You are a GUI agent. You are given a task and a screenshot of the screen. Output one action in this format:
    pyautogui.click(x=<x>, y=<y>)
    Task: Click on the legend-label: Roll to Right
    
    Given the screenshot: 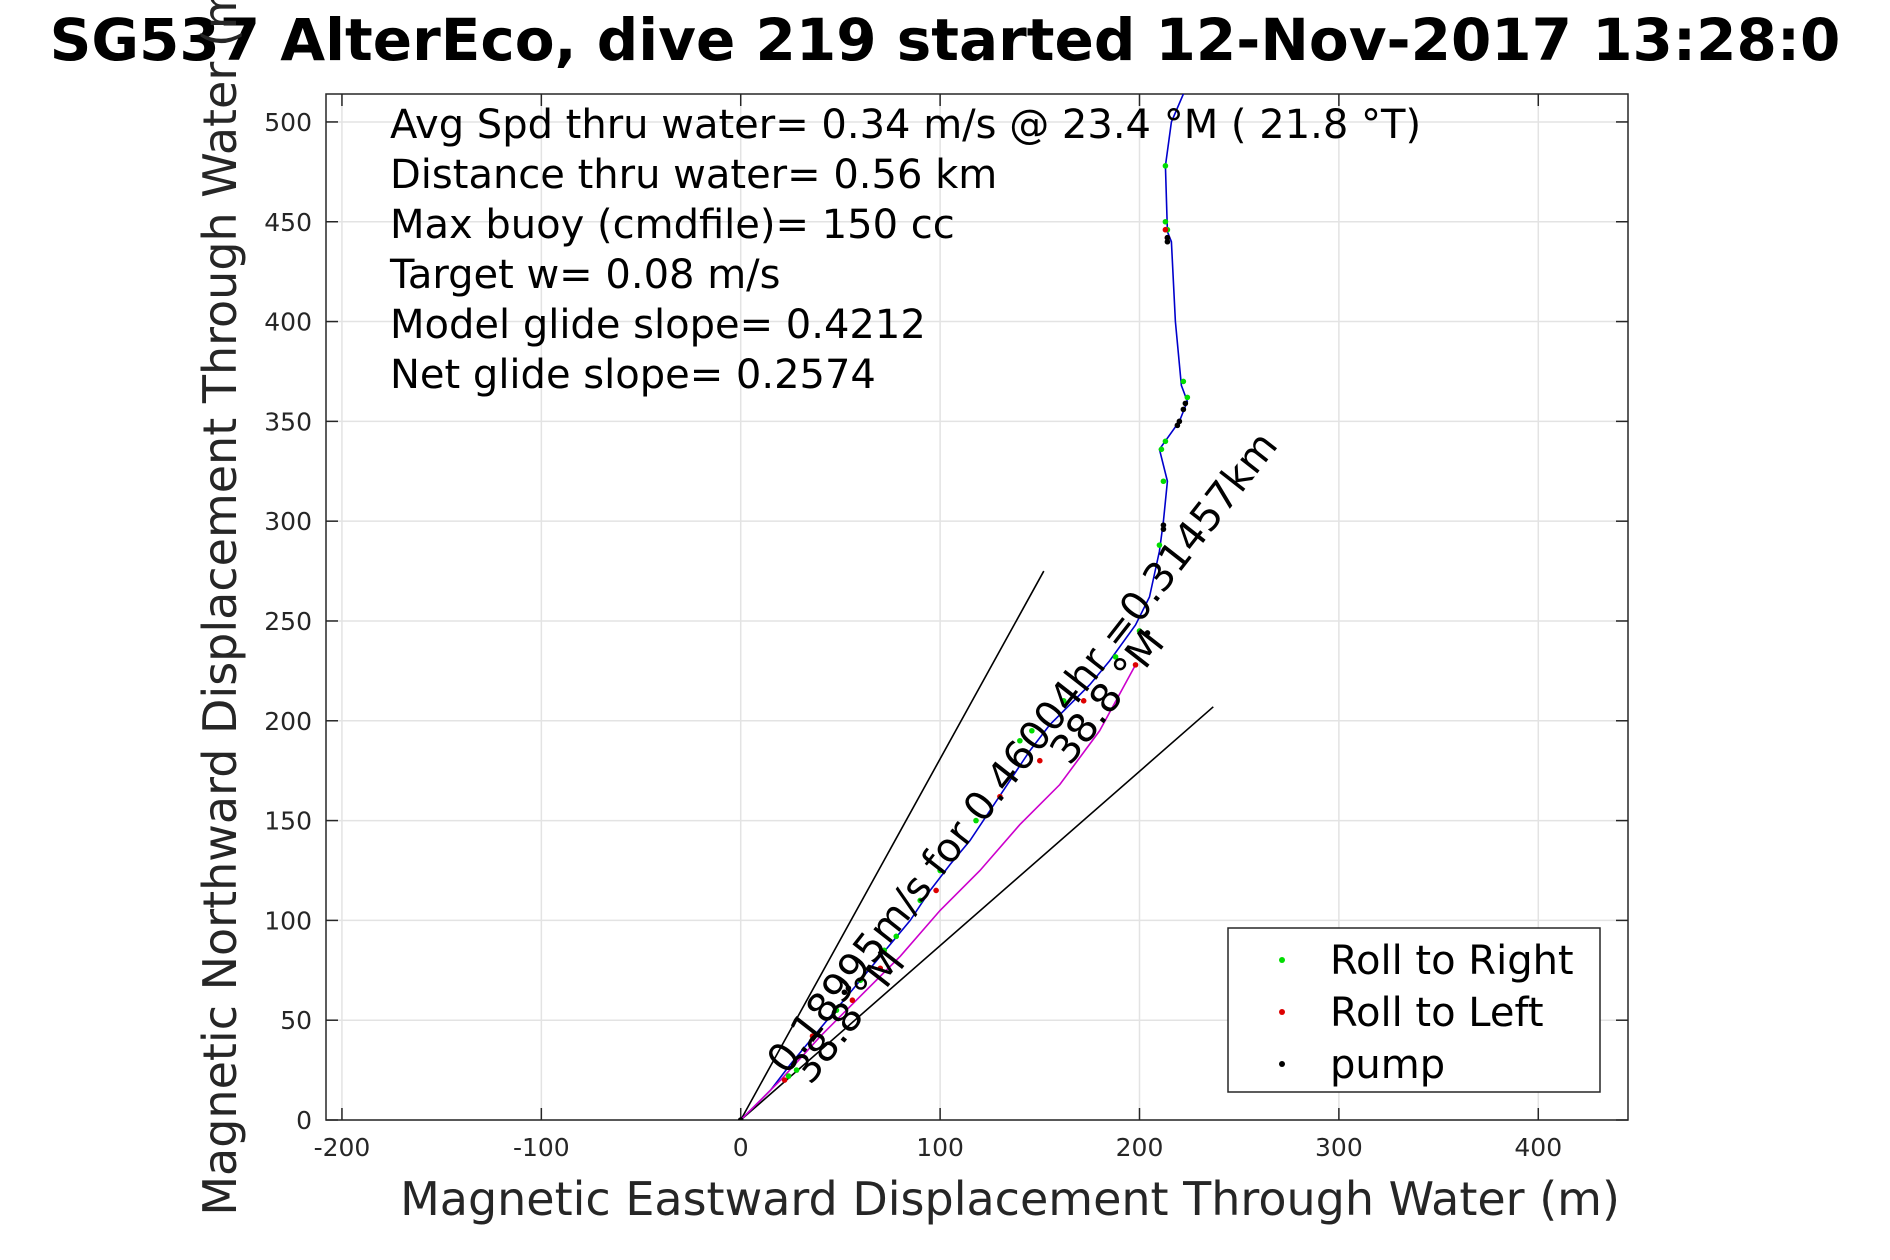 What is the action you would take?
    pyautogui.click(x=1452, y=961)
    